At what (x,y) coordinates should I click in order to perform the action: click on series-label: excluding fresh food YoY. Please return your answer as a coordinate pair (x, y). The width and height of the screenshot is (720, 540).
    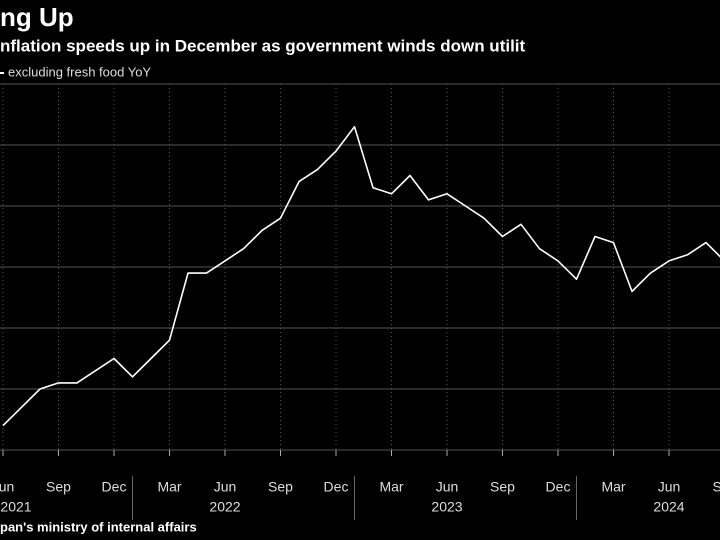
    Looking at the image, I should click on (79, 71).